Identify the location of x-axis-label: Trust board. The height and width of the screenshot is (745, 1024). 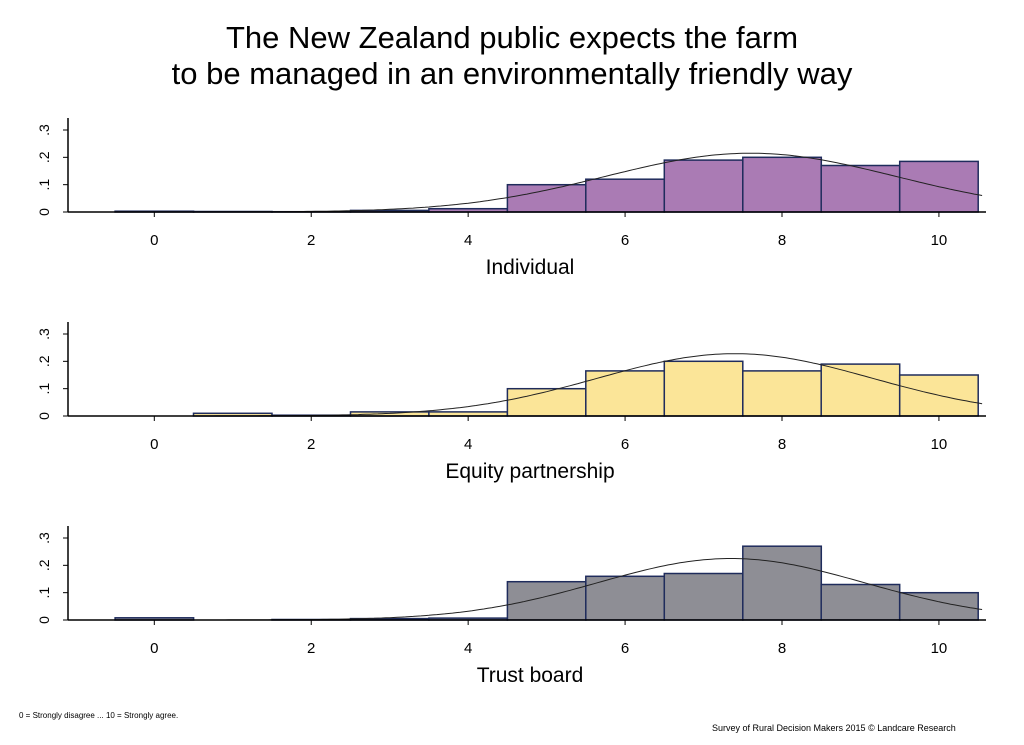
(530, 675).